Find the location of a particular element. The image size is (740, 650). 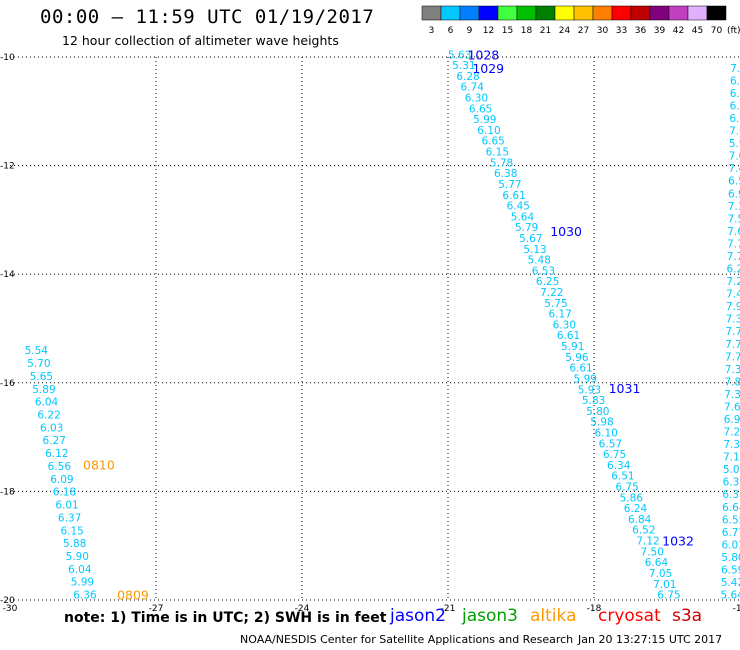

wave-height-value: 6.56 is located at coordinates (60, 467).